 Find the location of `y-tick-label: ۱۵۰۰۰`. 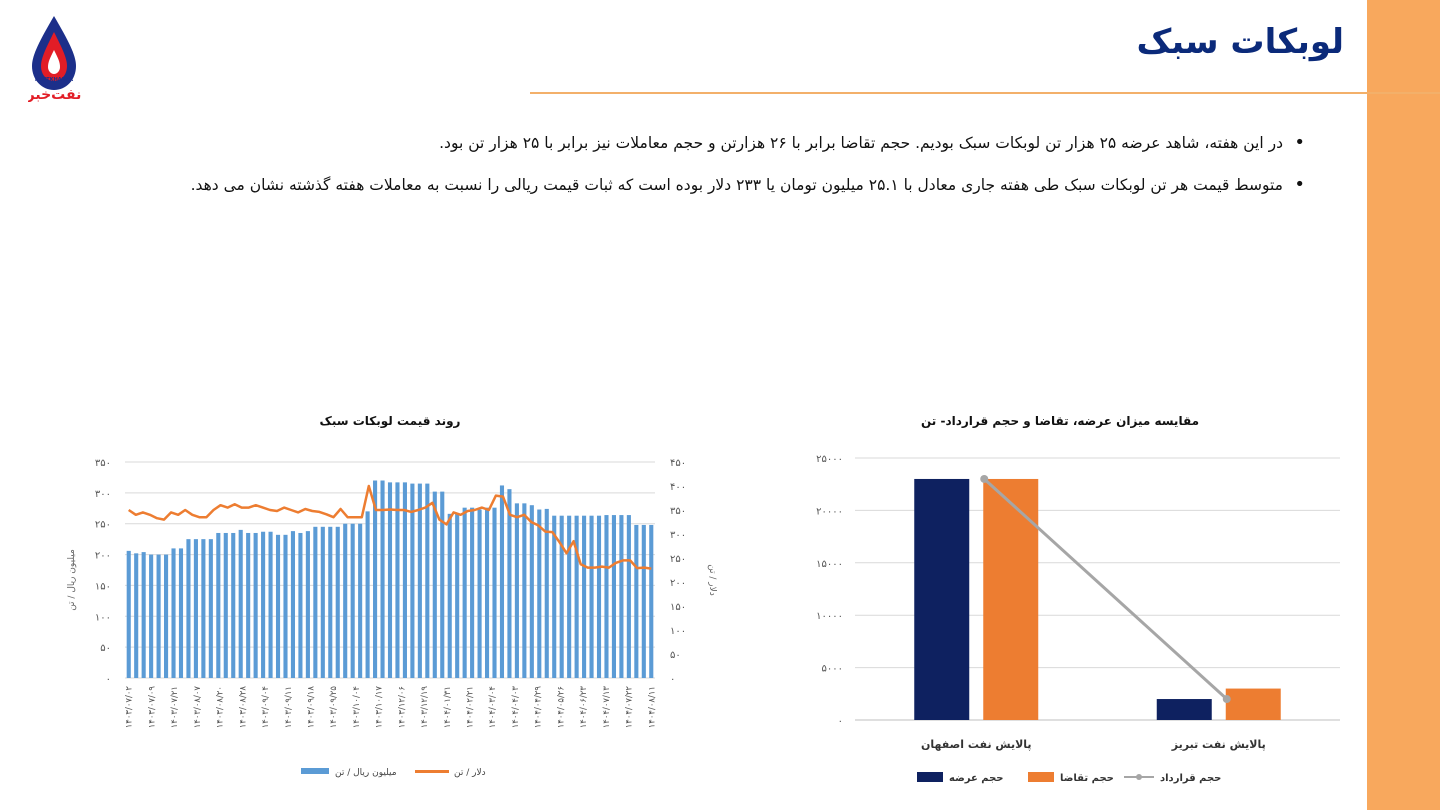

y-tick-label: ۱۵۰۰۰ is located at coordinates (829, 564).